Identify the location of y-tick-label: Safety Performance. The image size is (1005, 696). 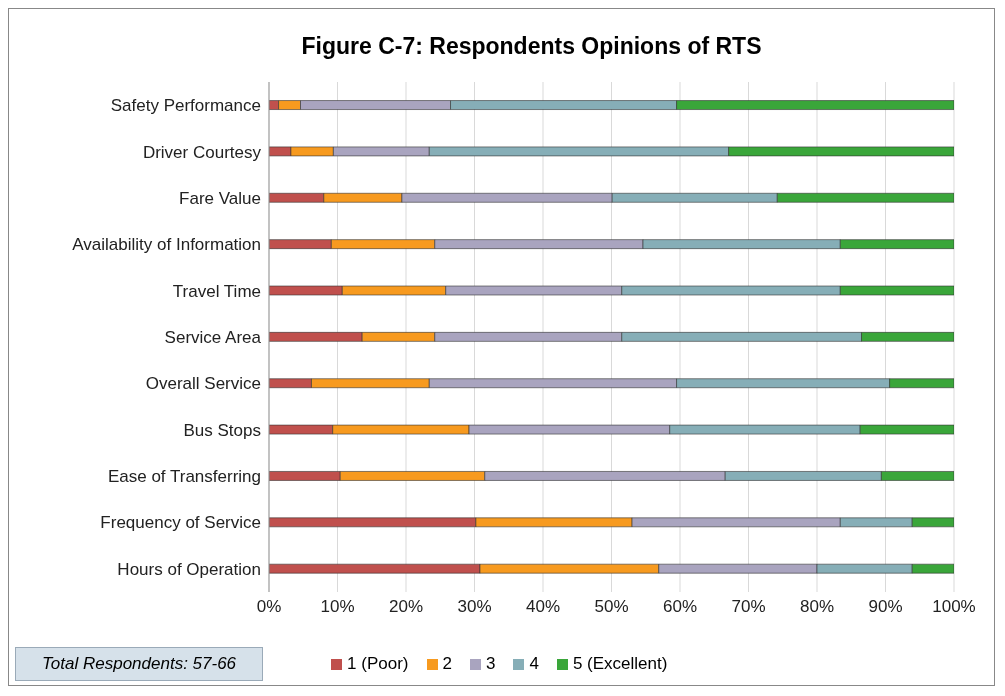
(185, 106).